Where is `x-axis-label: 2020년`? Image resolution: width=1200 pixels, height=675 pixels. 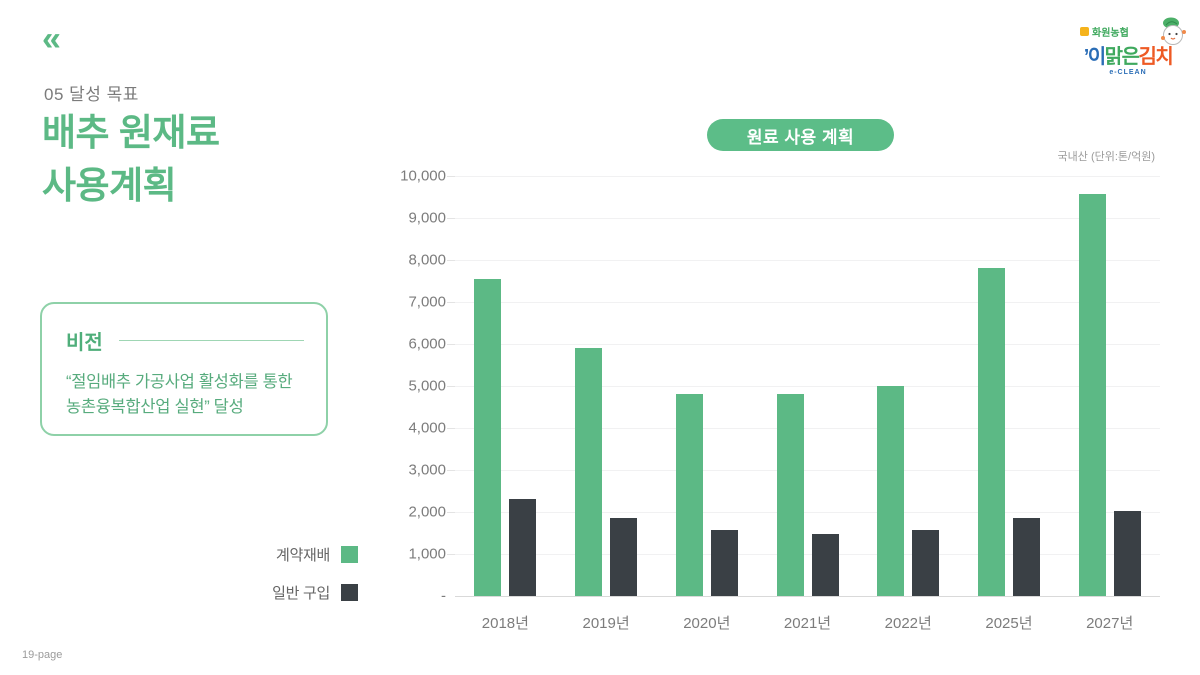 x-axis-label: 2020년 is located at coordinates (707, 623).